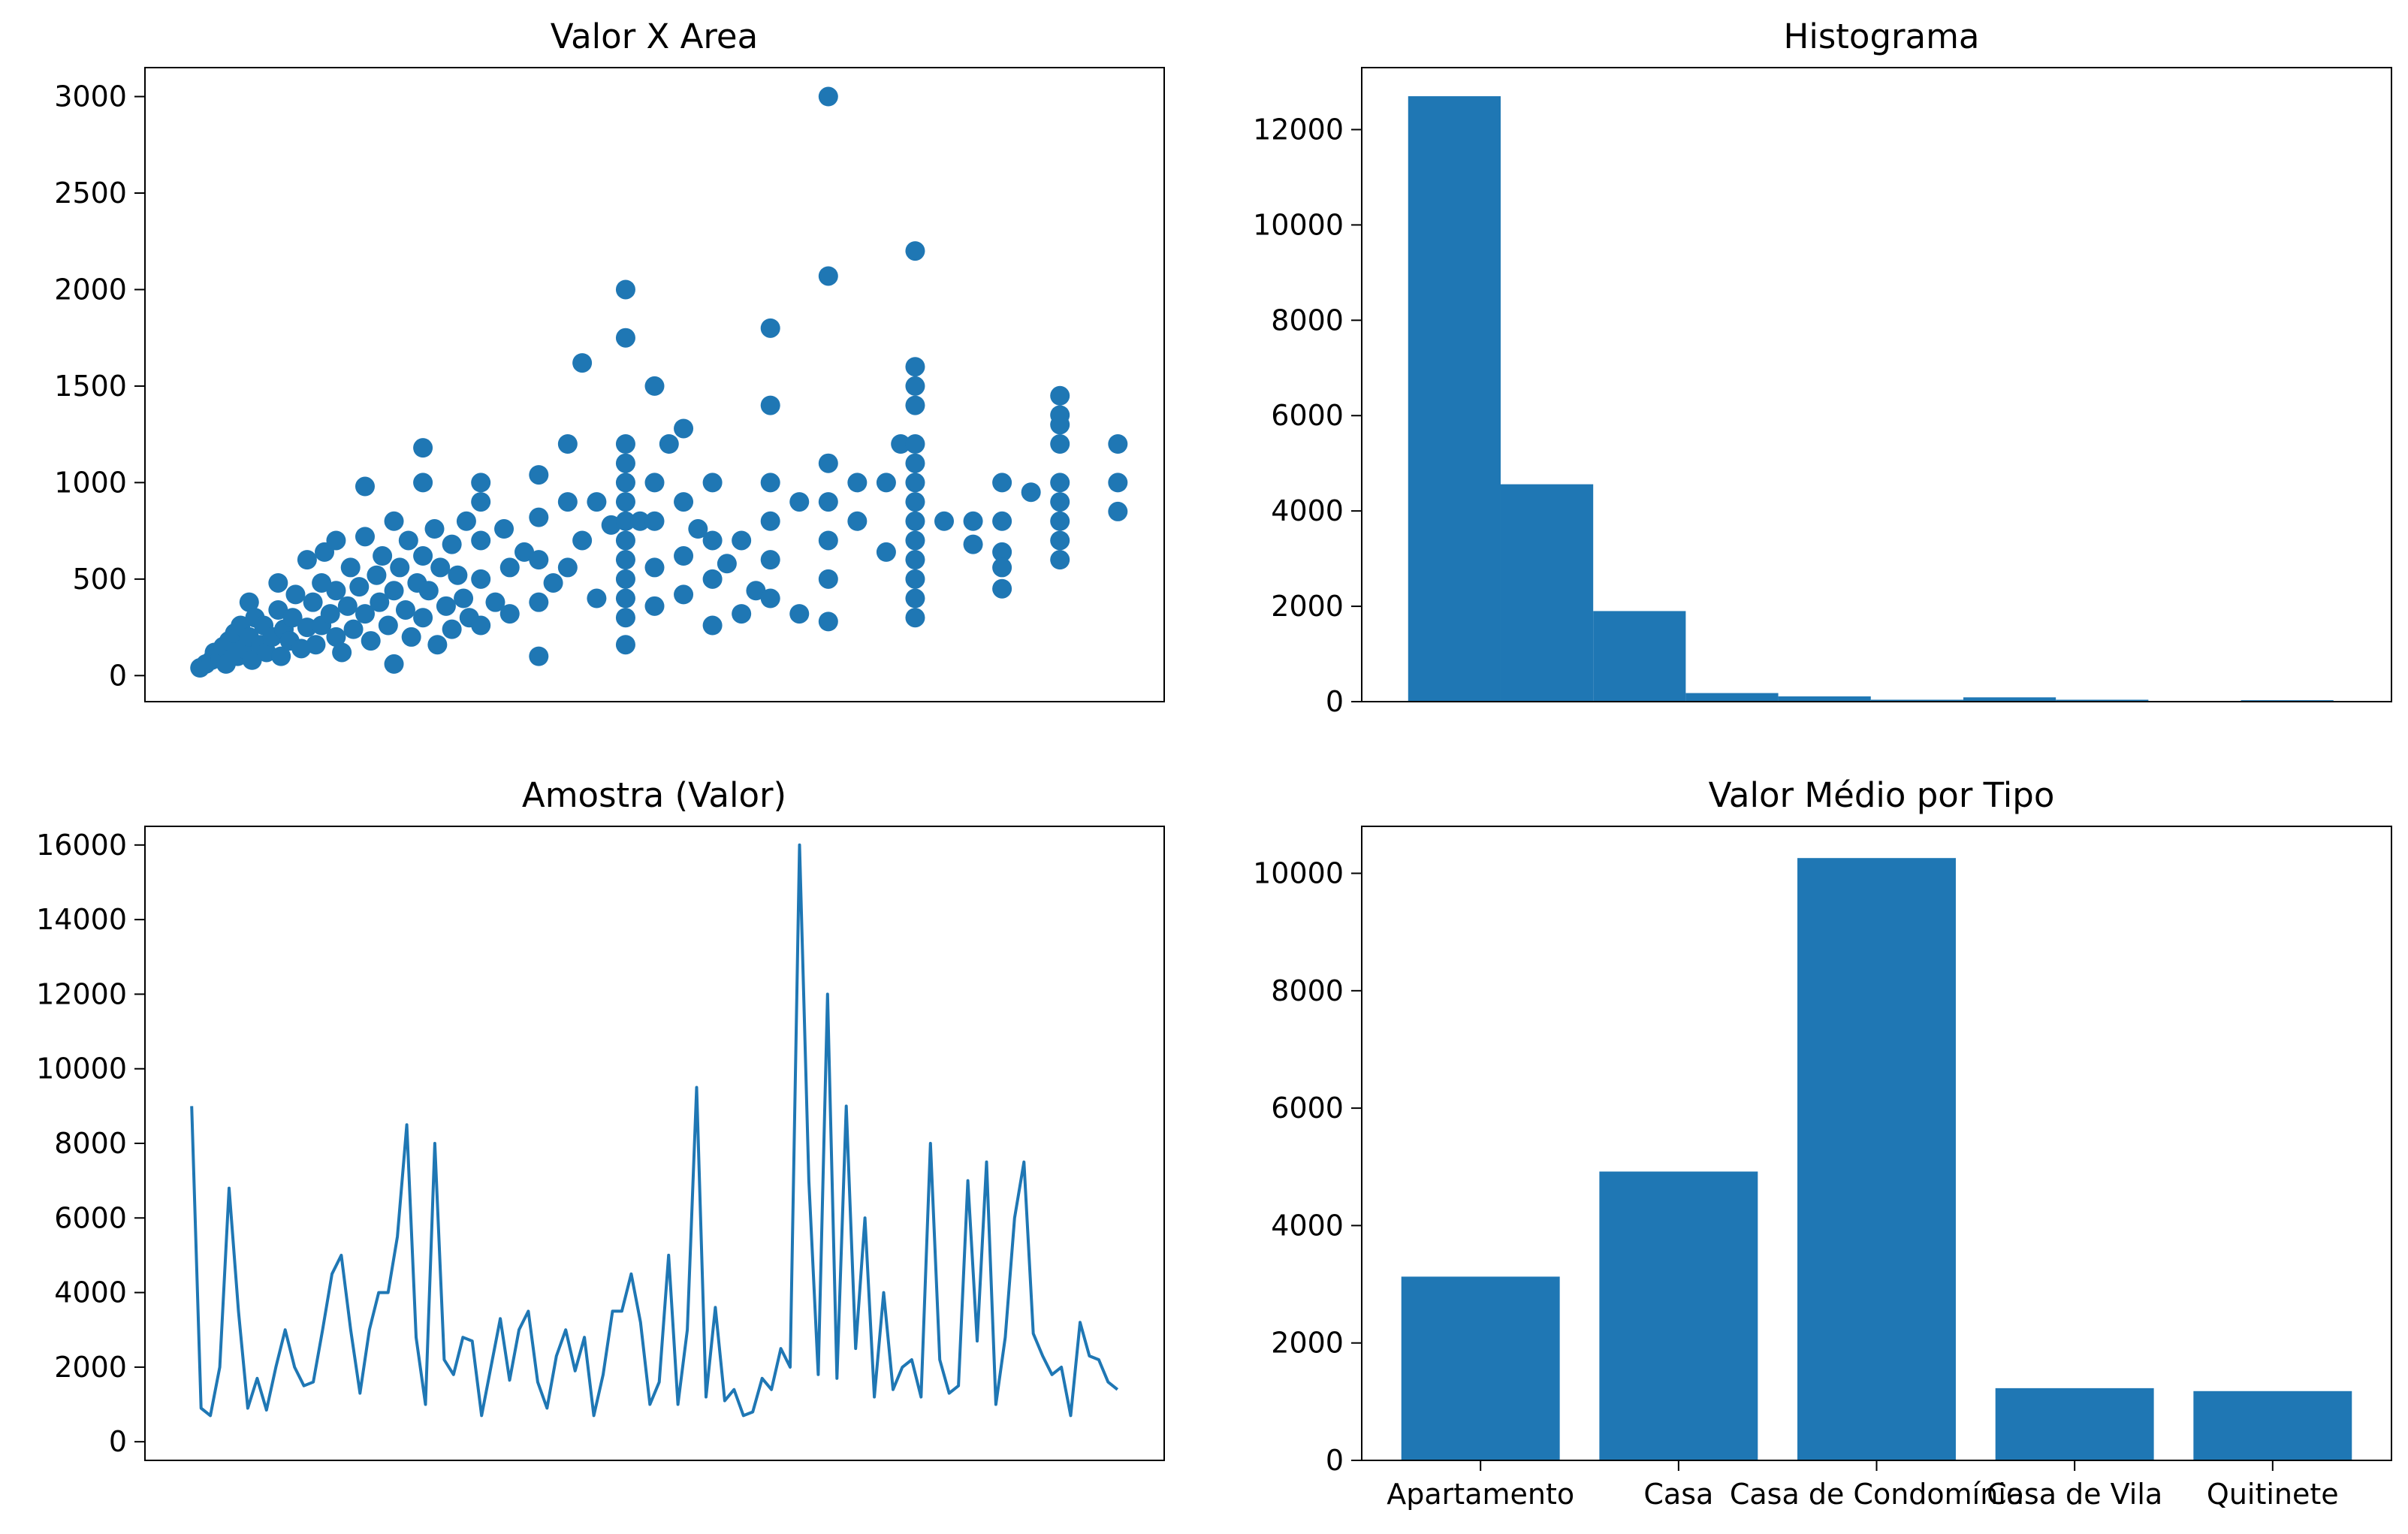 The width and height of the screenshot is (2408, 1534). Describe the element at coordinates (90, 1367) in the screenshot. I see `line-ytick-label: 2000` at that location.